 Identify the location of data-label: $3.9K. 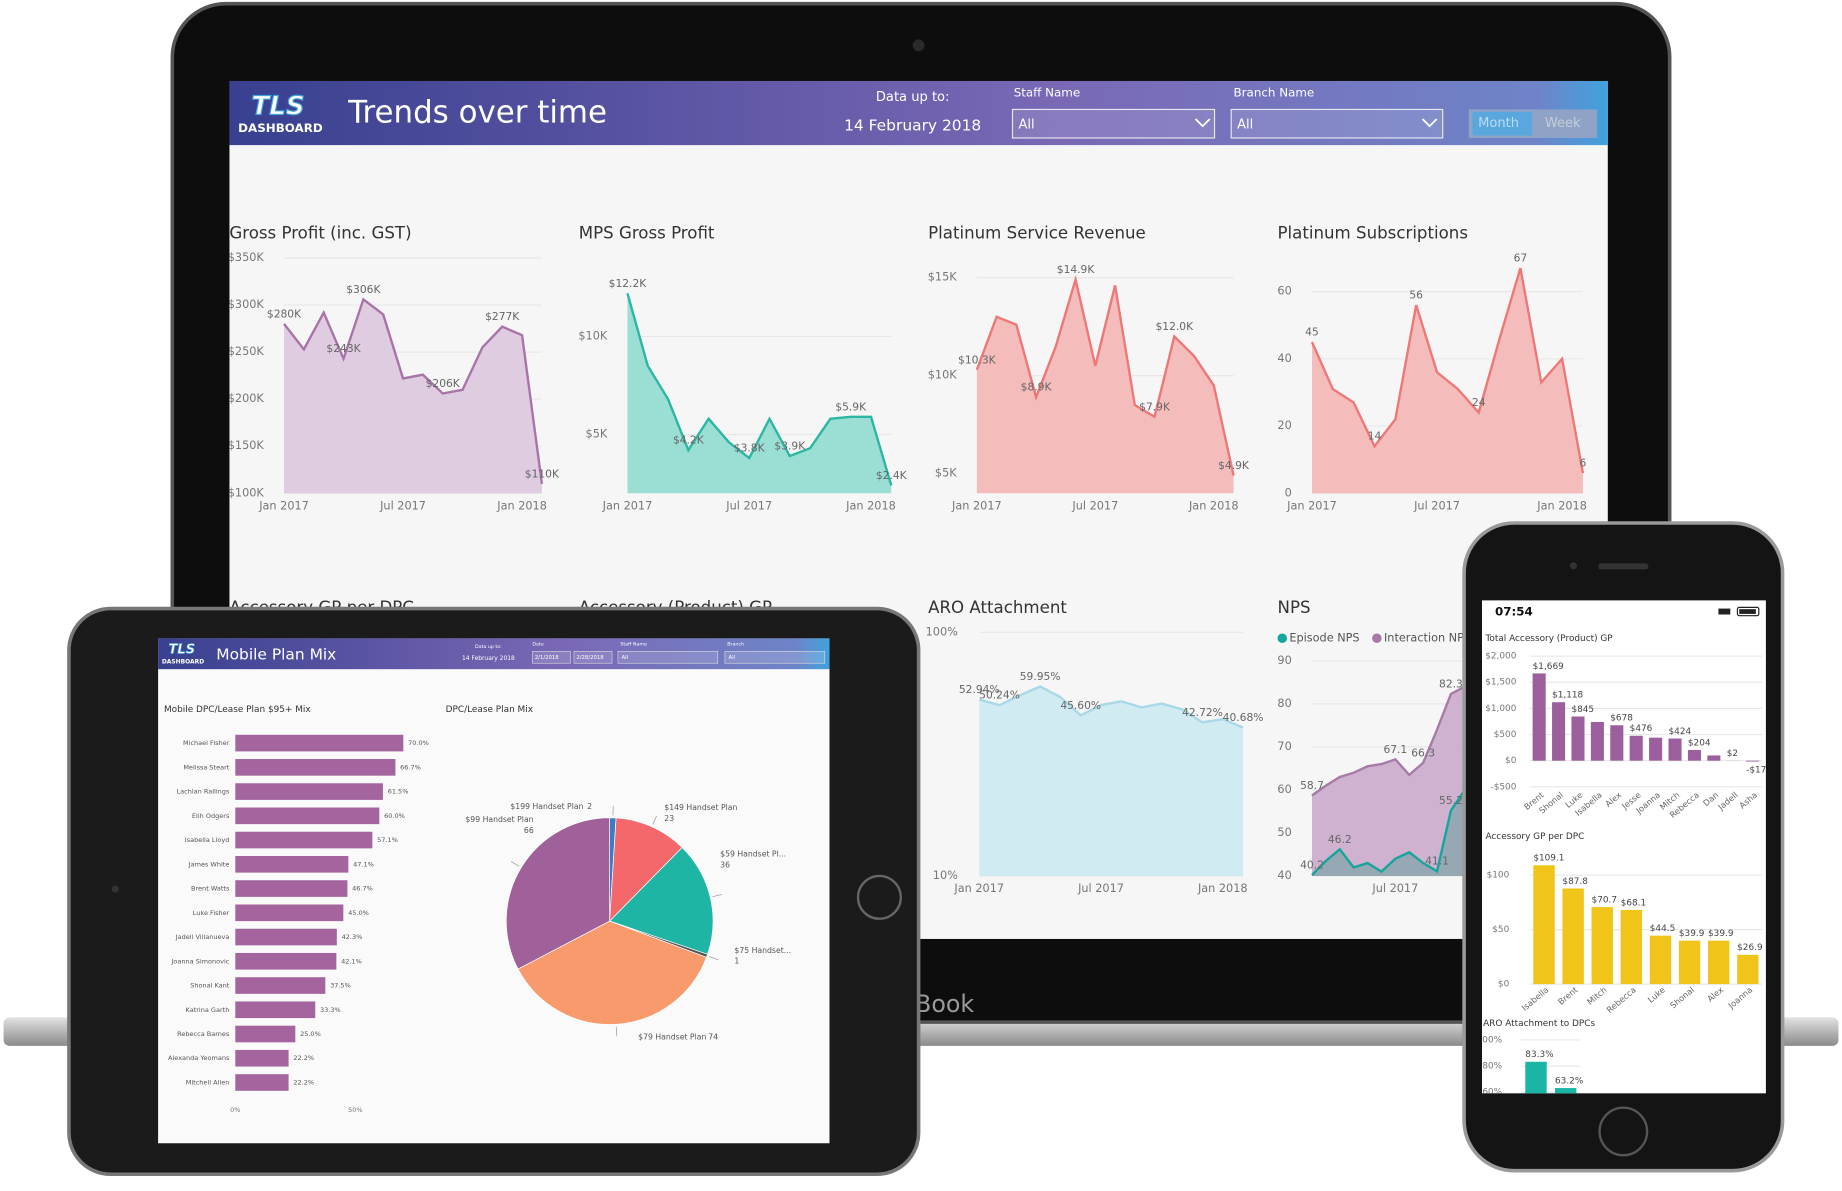
(790, 446).